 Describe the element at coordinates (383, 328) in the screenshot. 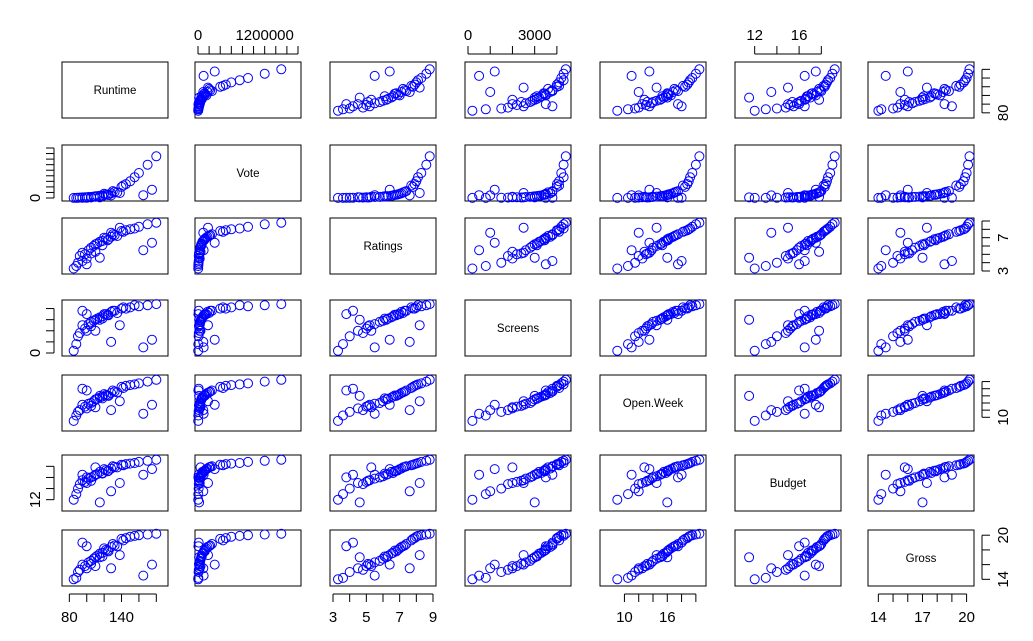

I see `panel-screens-vs-ratings` at that location.